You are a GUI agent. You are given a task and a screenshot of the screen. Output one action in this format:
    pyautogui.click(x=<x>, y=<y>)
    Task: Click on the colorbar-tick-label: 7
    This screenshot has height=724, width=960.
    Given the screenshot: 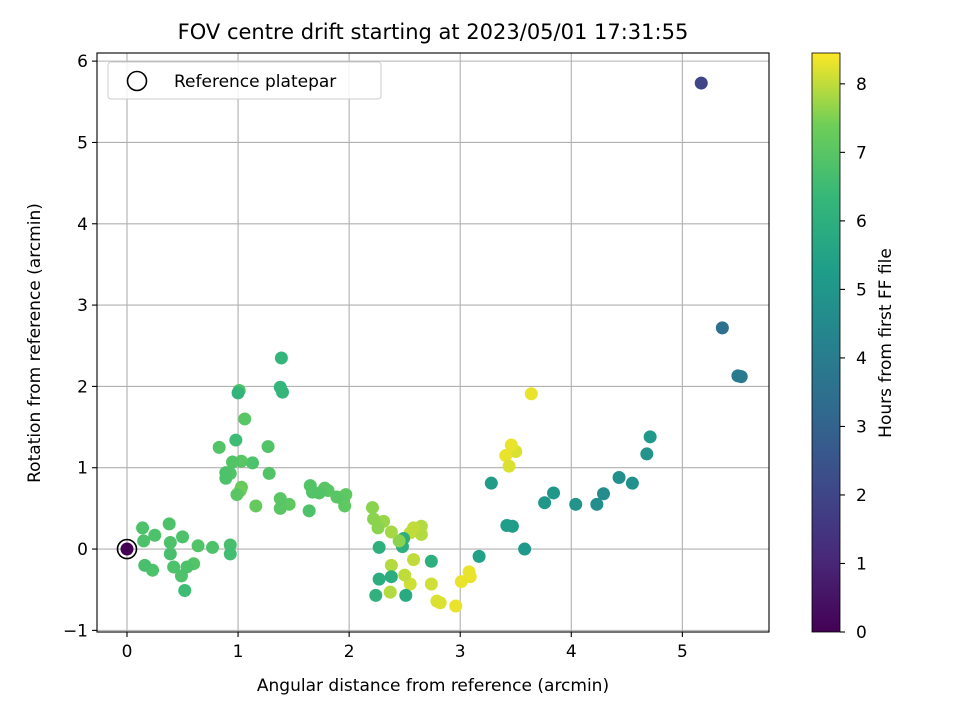 What is the action you would take?
    pyautogui.click(x=861, y=153)
    